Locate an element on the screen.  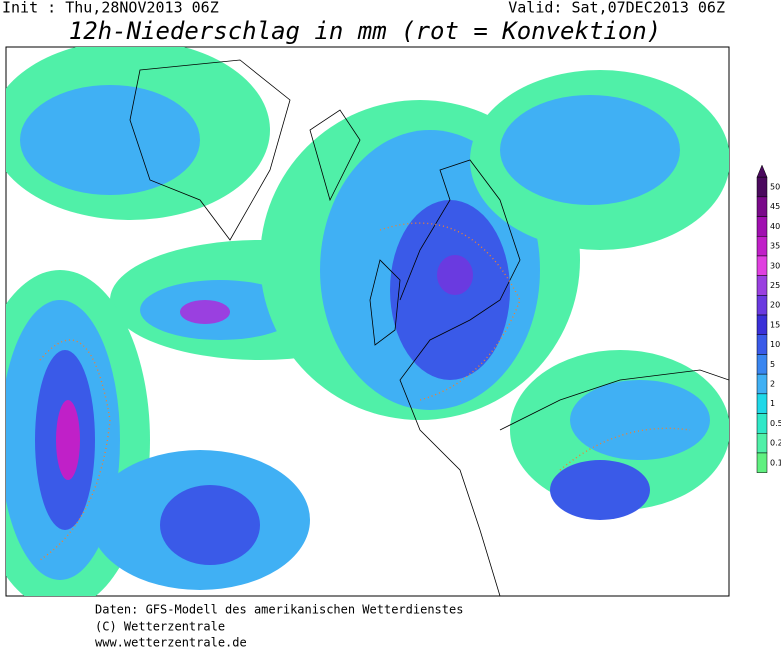
legend-cap is located at coordinates (762, 171).